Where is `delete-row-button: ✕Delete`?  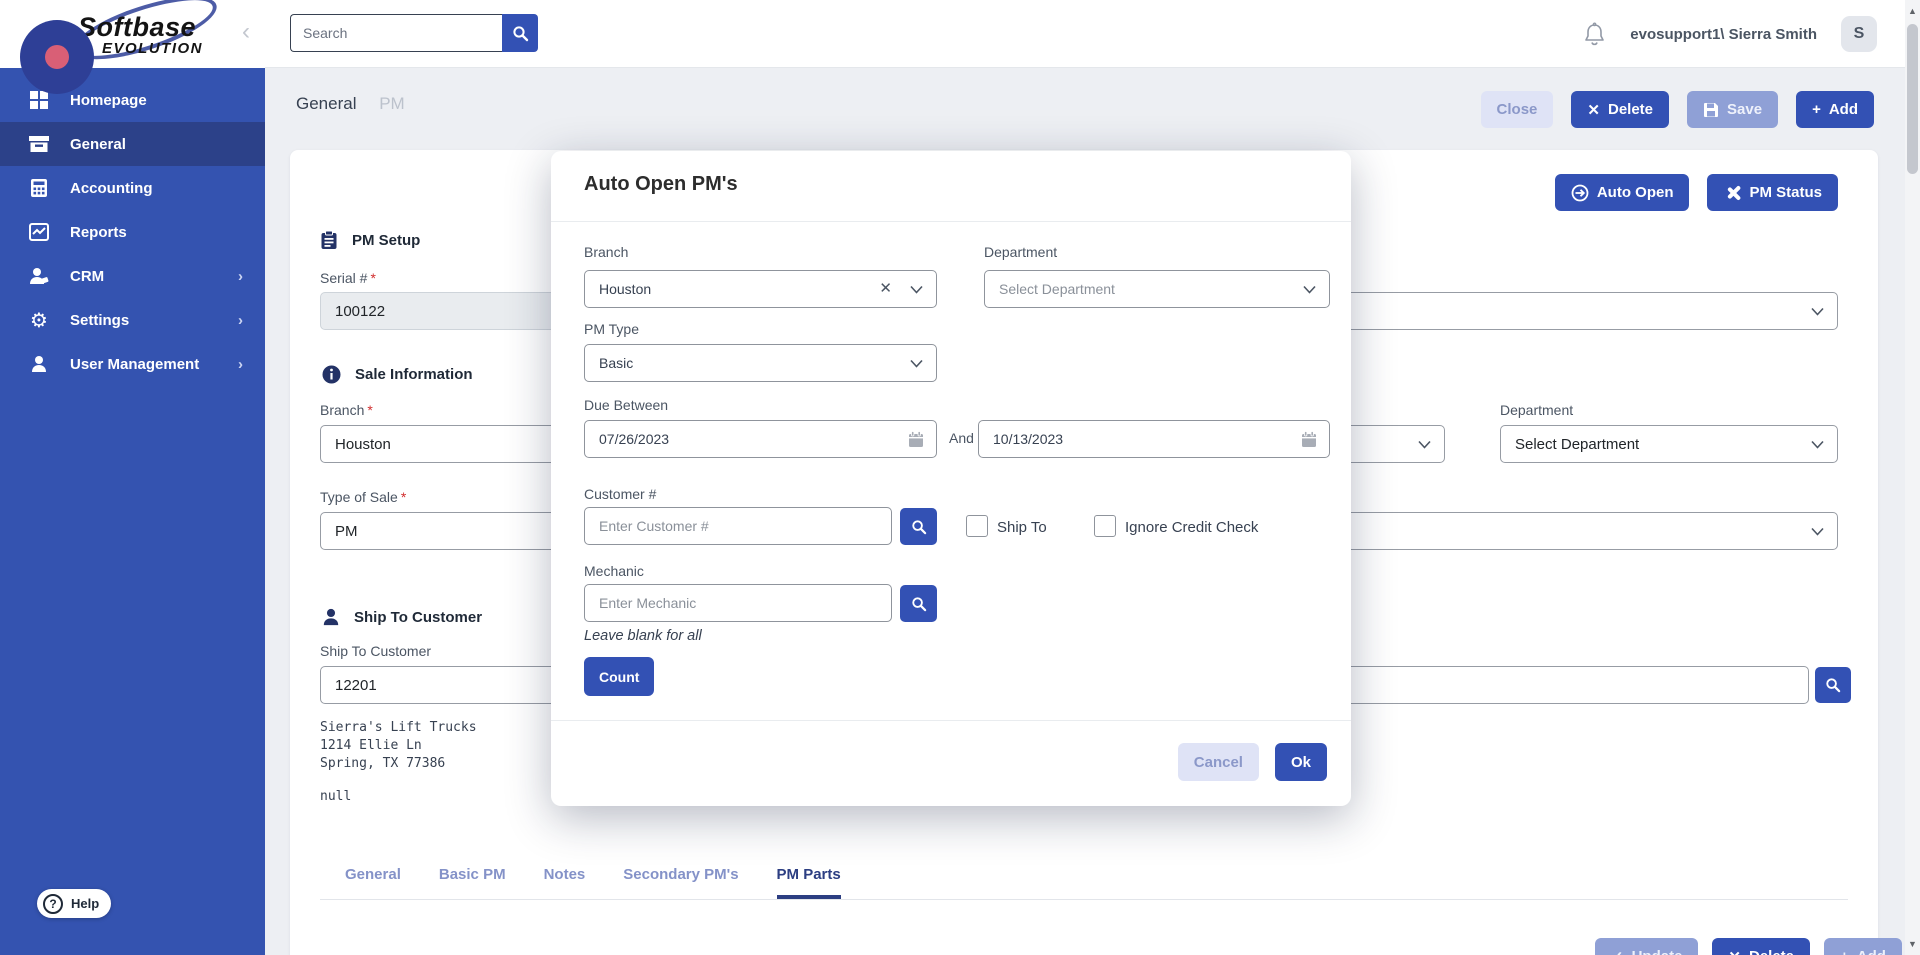 delete-row-button: ✕Delete is located at coordinates (1761, 946).